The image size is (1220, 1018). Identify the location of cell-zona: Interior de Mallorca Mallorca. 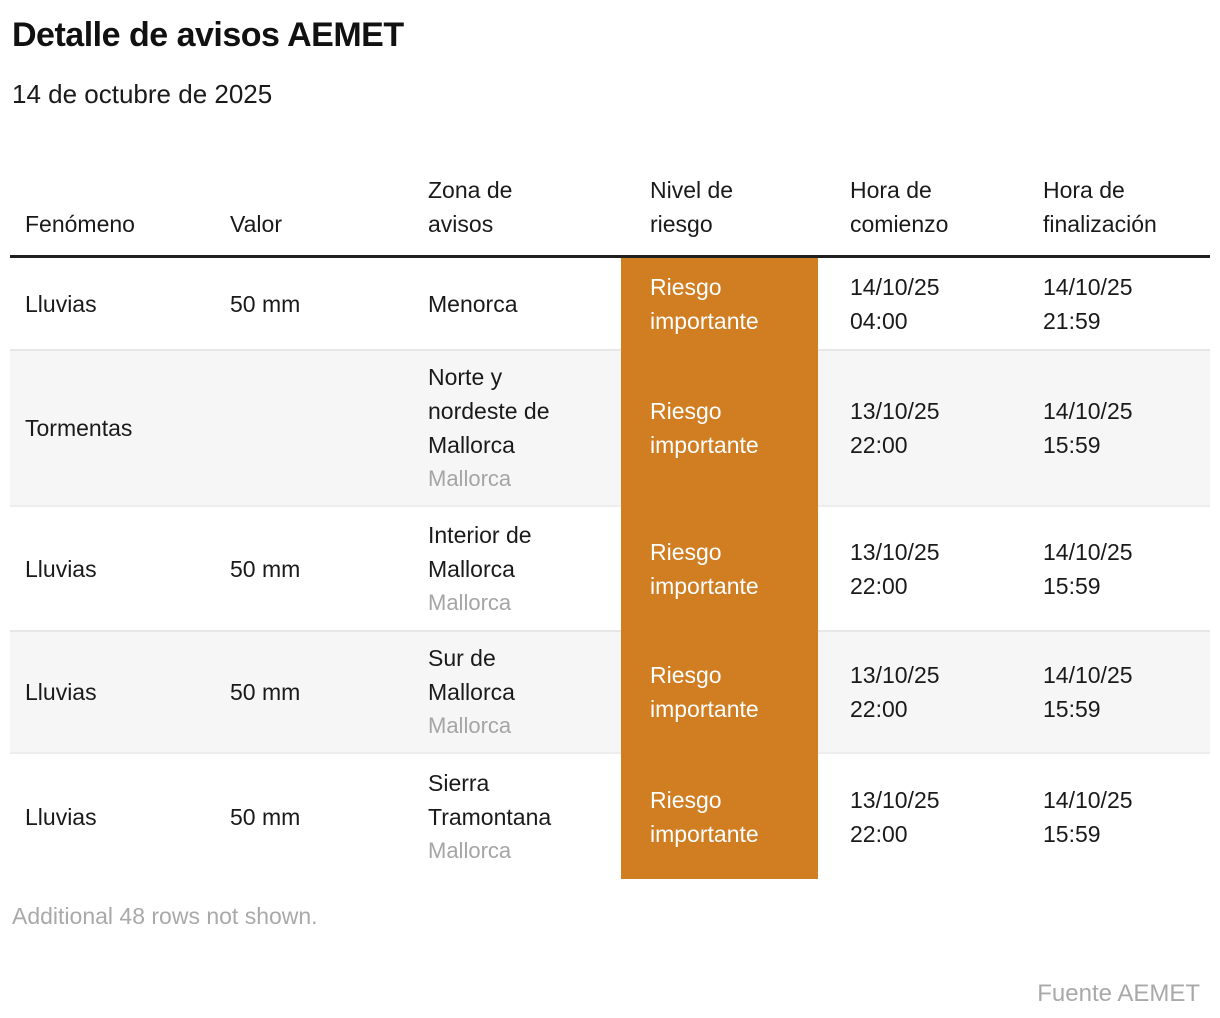
(524, 568).